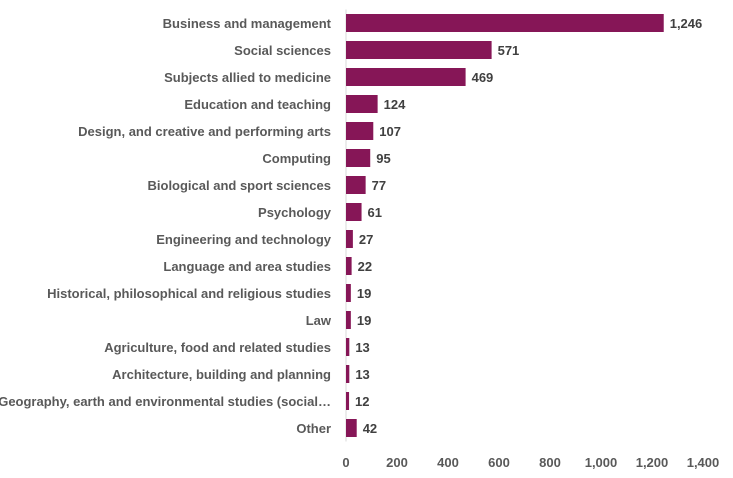 This screenshot has width=733, height=478. What do you see at coordinates (509, 50) in the screenshot?
I see `data-label: 571` at bounding box center [509, 50].